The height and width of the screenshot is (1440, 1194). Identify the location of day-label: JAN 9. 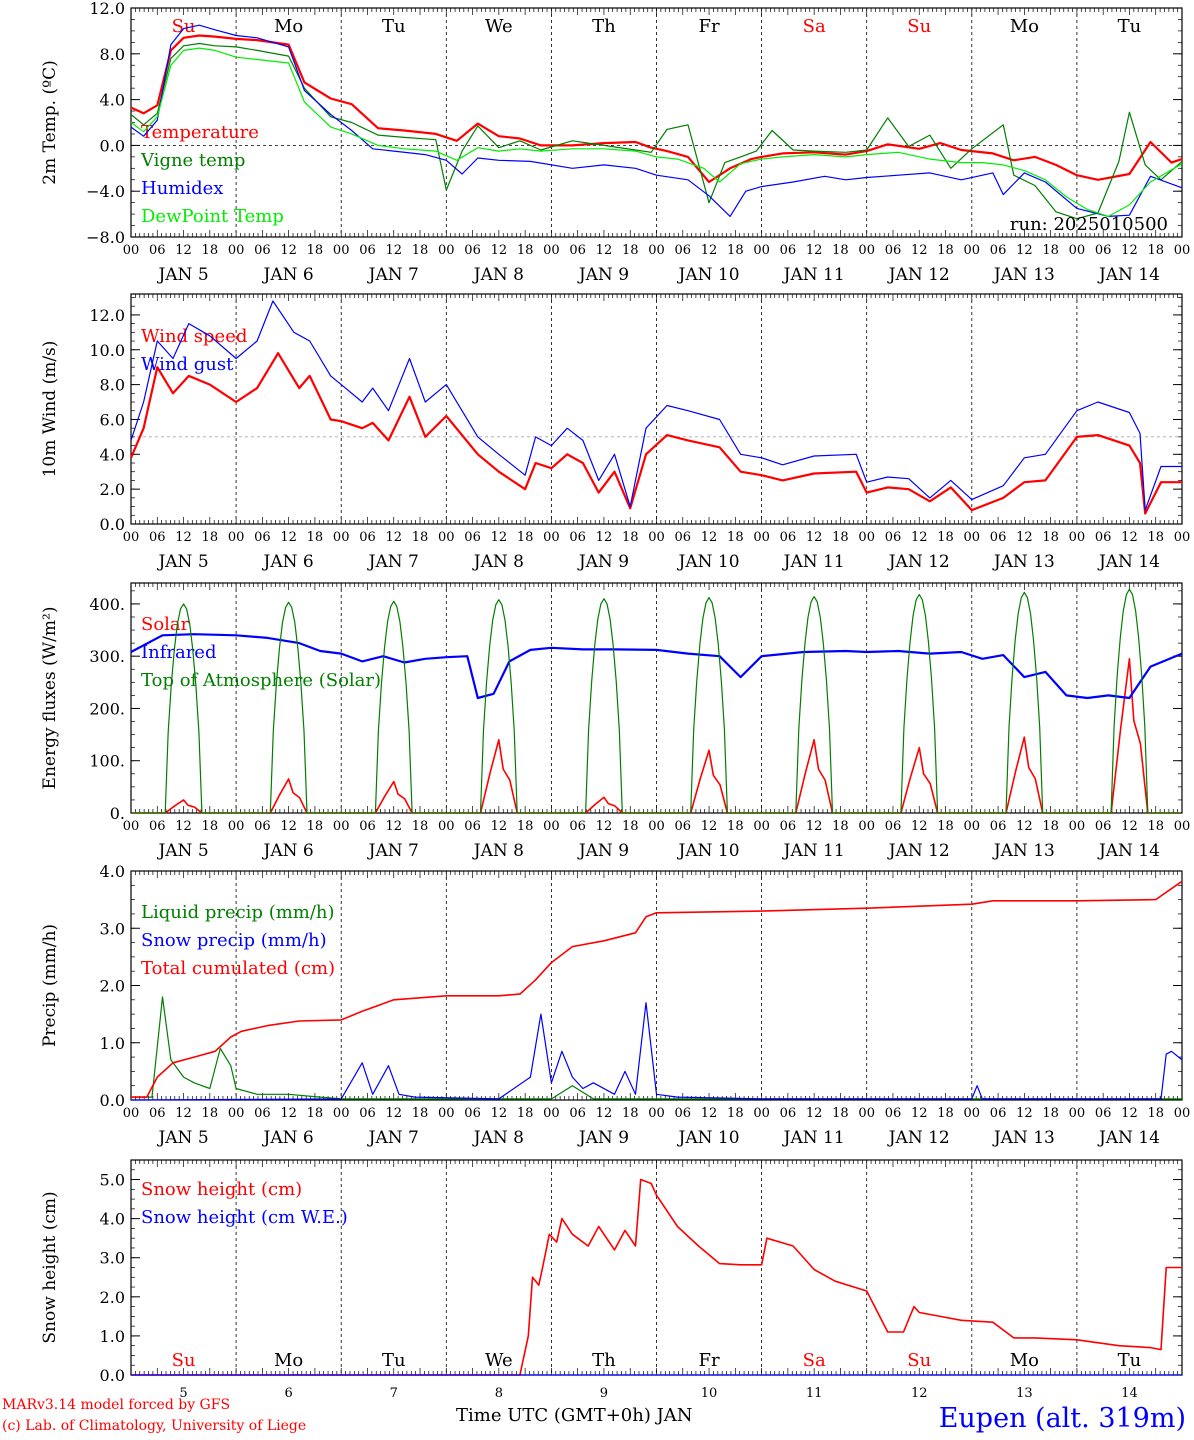
(603, 1138).